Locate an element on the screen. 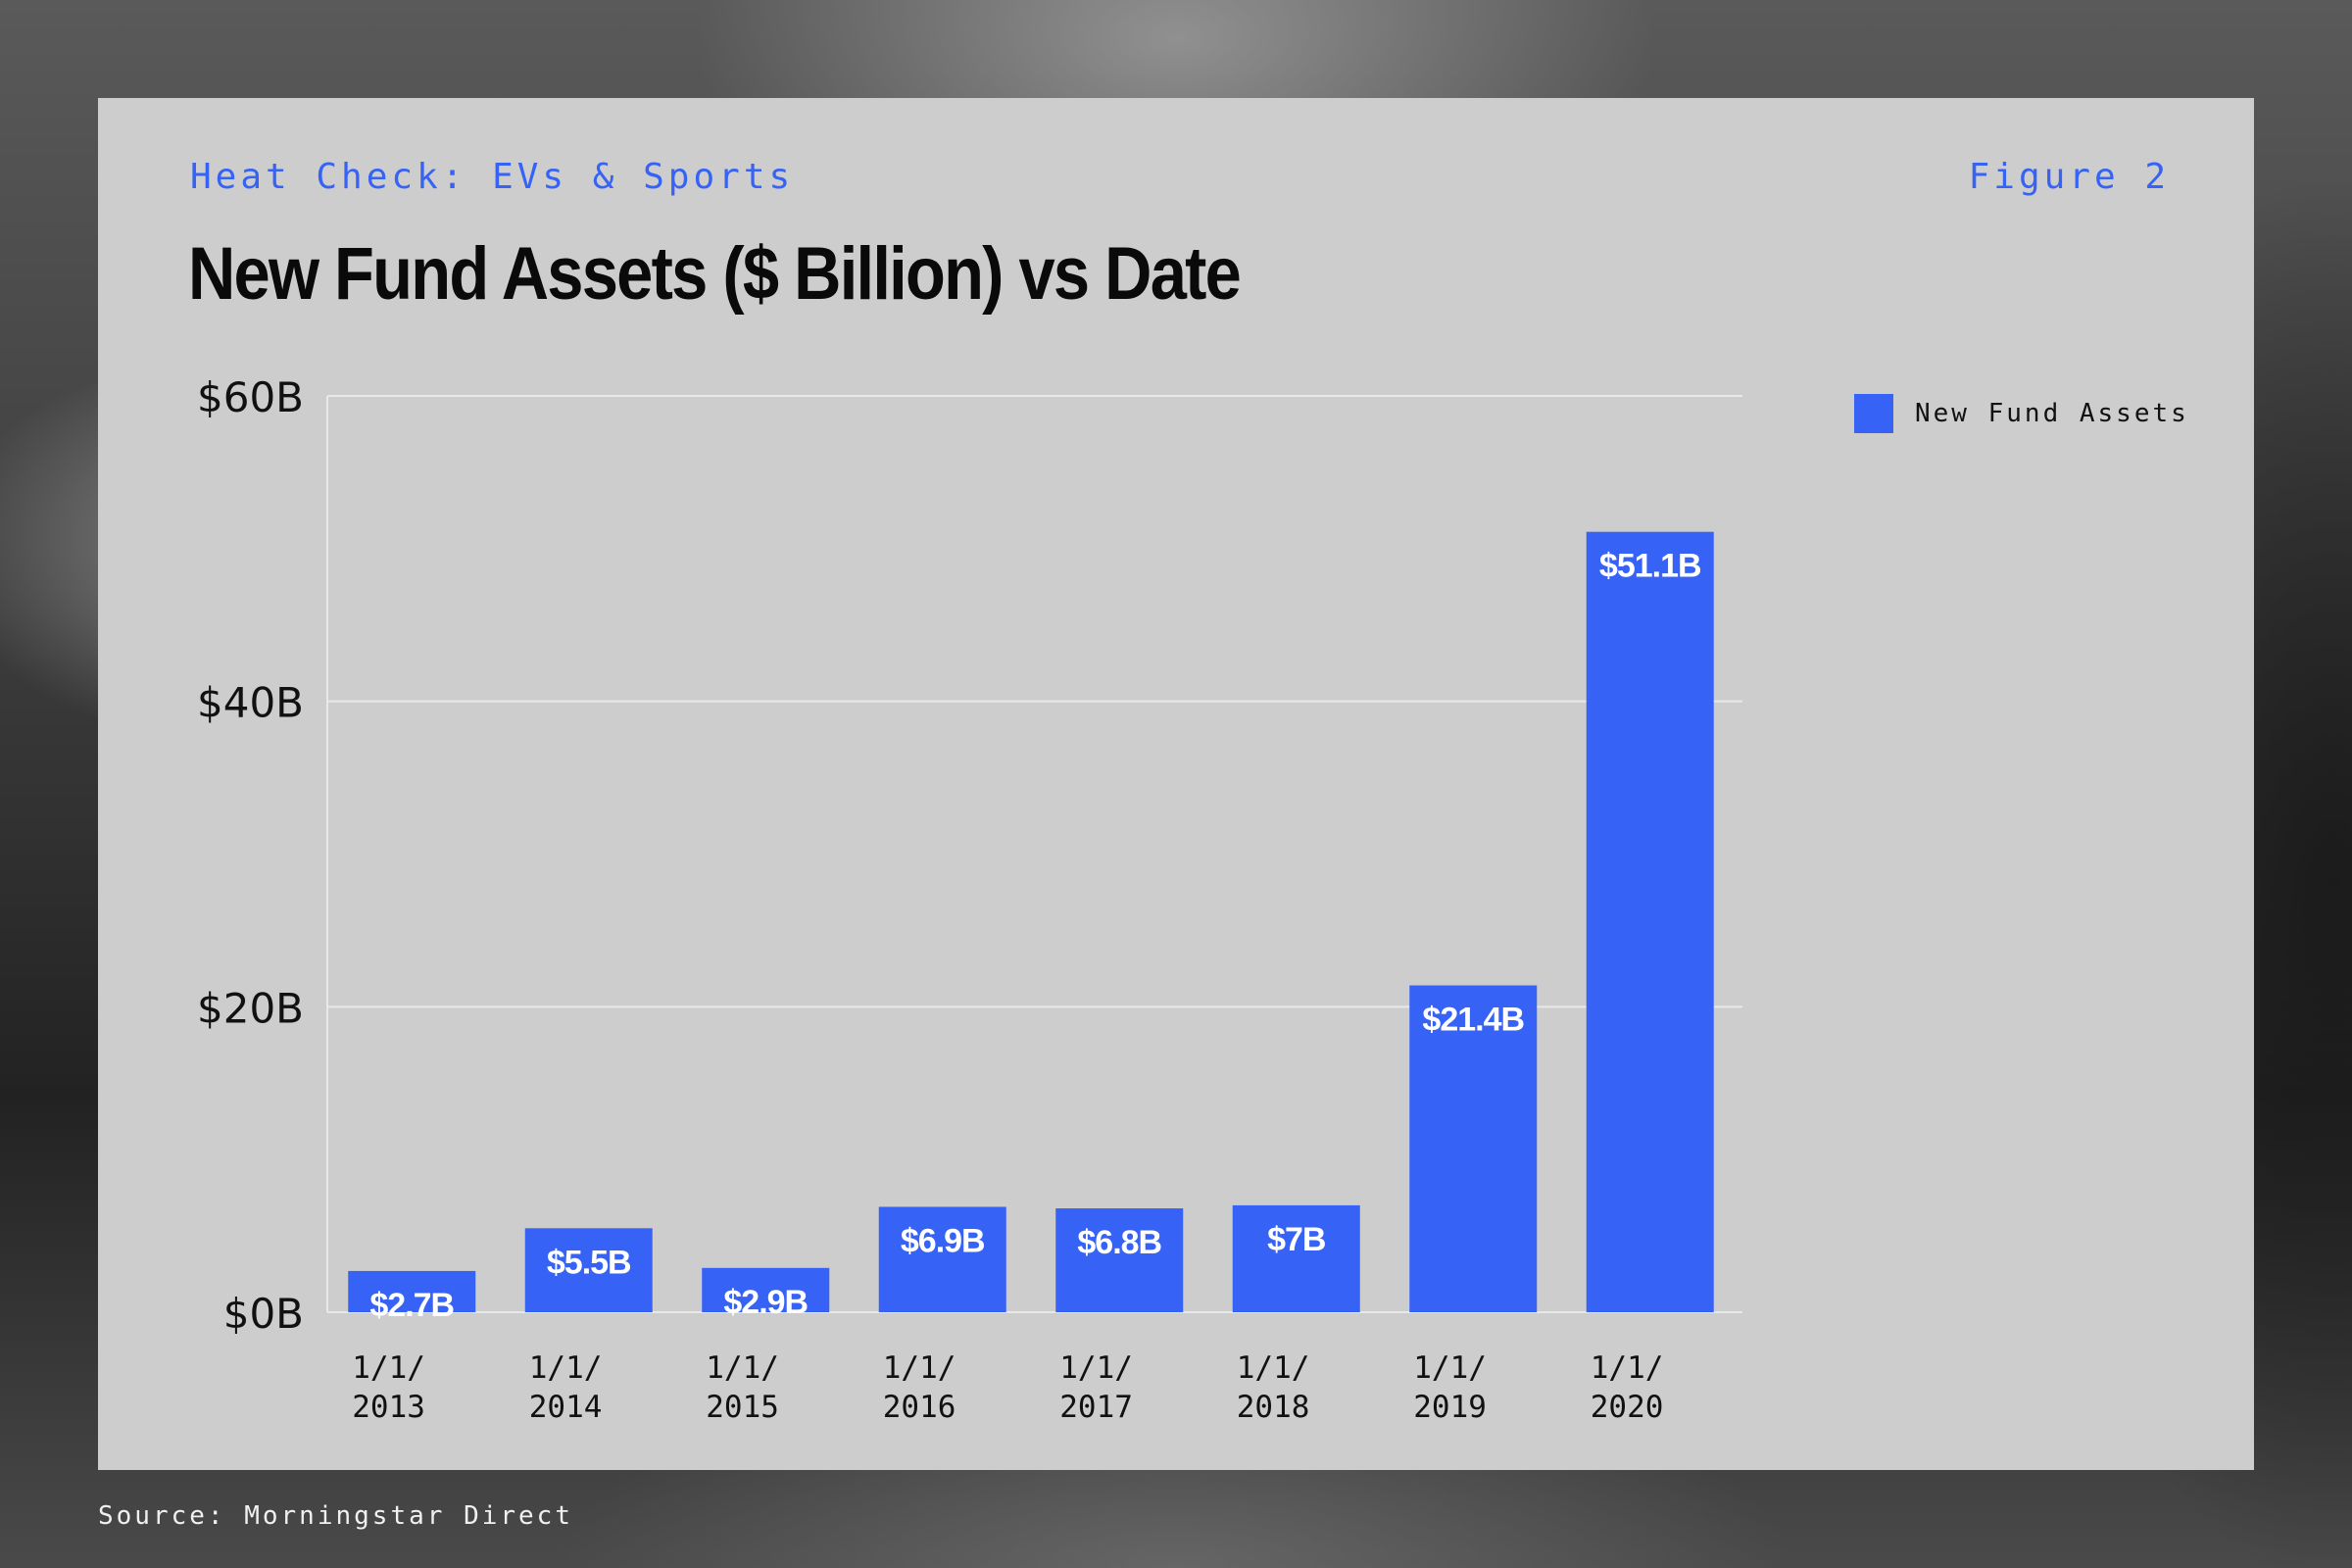 The height and width of the screenshot is (1568, 2352). x-tick-label: 2020 is located at coordinates (1627, 1407).